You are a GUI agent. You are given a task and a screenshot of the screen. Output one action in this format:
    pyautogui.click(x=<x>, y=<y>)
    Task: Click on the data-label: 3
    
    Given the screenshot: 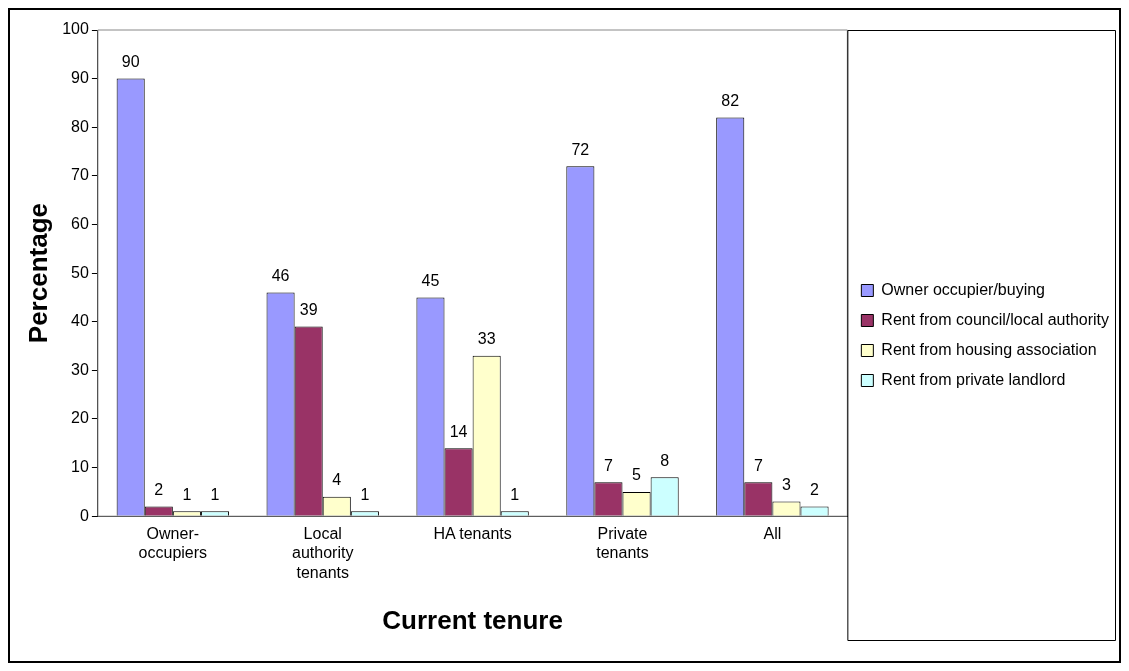 What is the action you would take?
    pyautogui.click(x=786, y=485)
    